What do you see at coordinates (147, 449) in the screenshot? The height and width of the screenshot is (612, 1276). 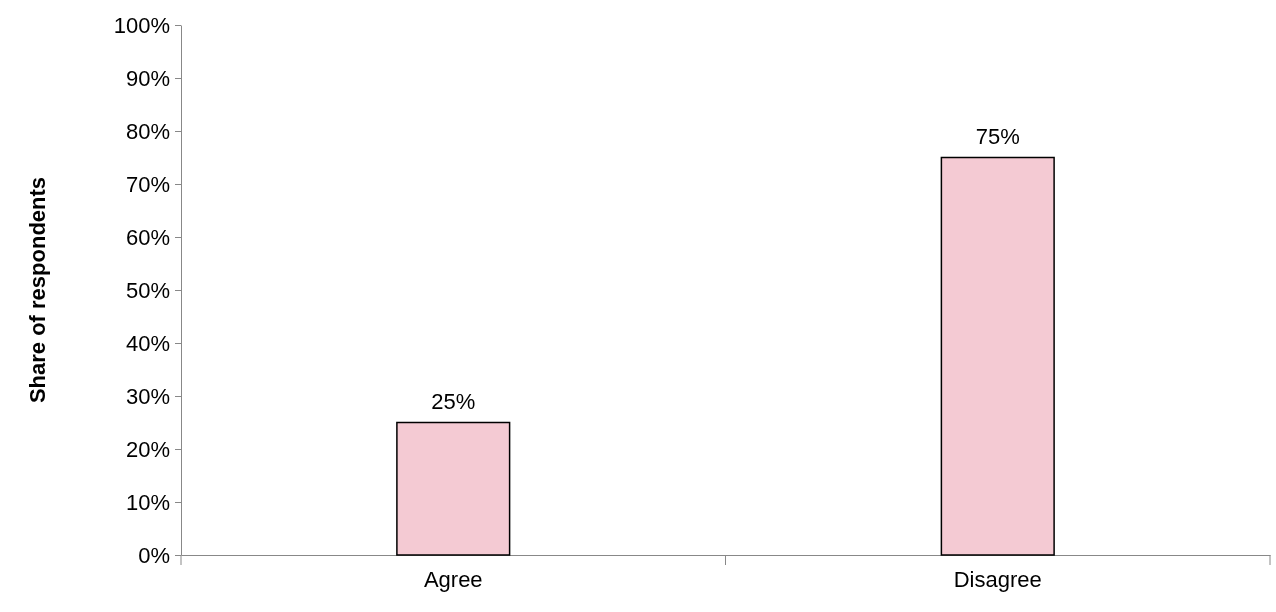 I see `y-tick-label: 20%` at bounding box center [147, 449].